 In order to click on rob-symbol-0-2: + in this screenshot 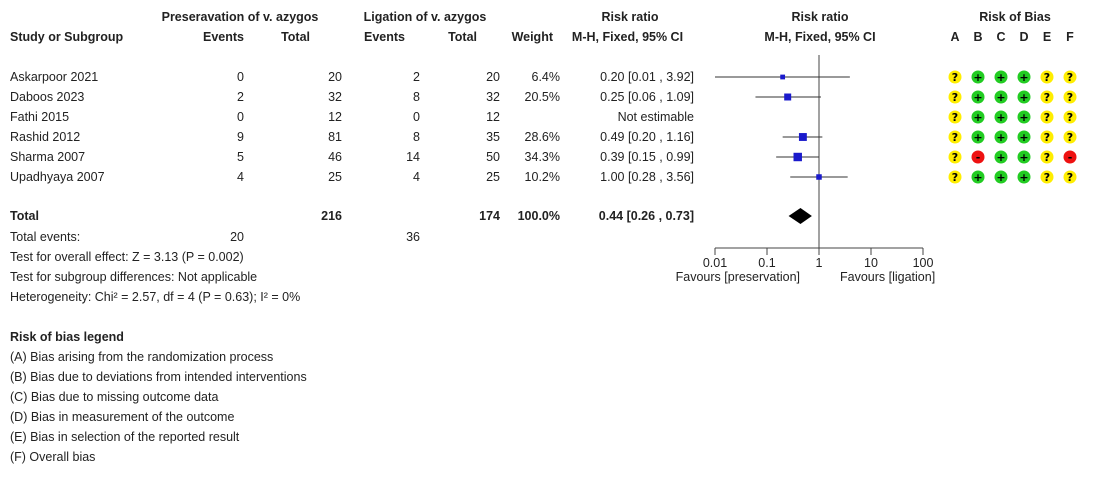, I will do `click(1000, 77)`.